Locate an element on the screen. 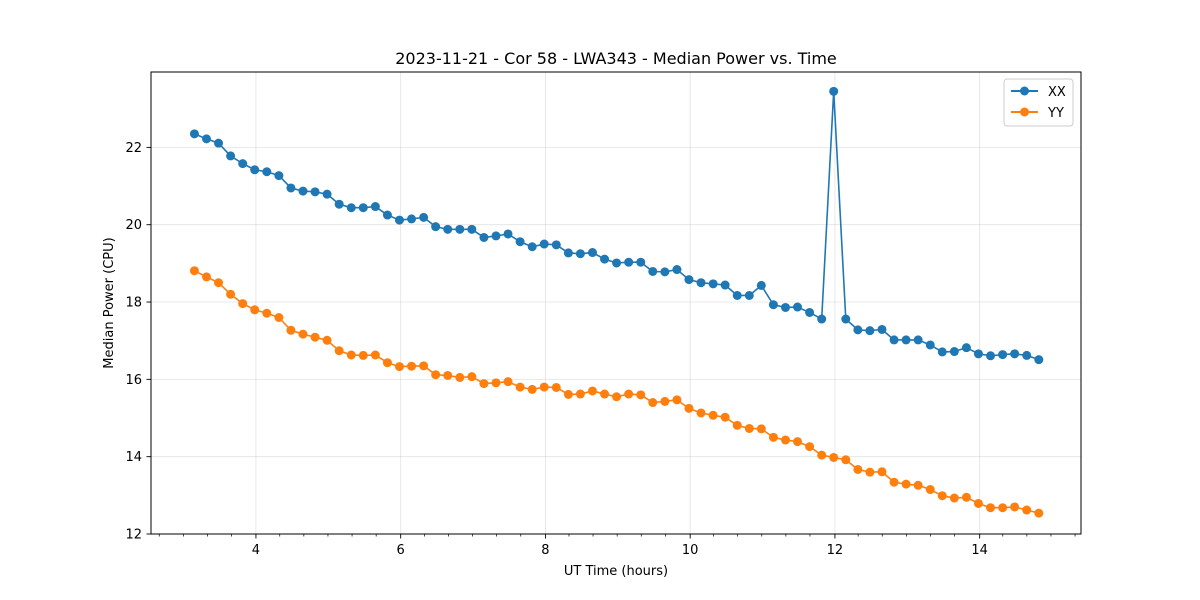 The width and height of the screenshot is (1200, 600). x-axis-label: UT Time (hours) is located at coordinates (616, 571).